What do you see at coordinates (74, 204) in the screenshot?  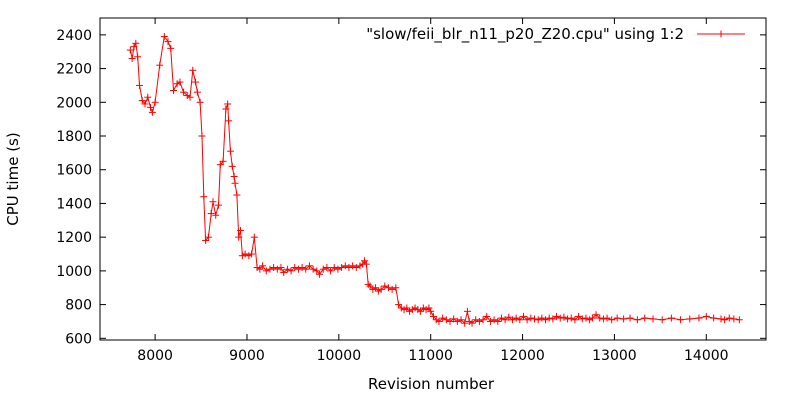 I see `y-tick-label: 1400` at bounding box center [74, 204].